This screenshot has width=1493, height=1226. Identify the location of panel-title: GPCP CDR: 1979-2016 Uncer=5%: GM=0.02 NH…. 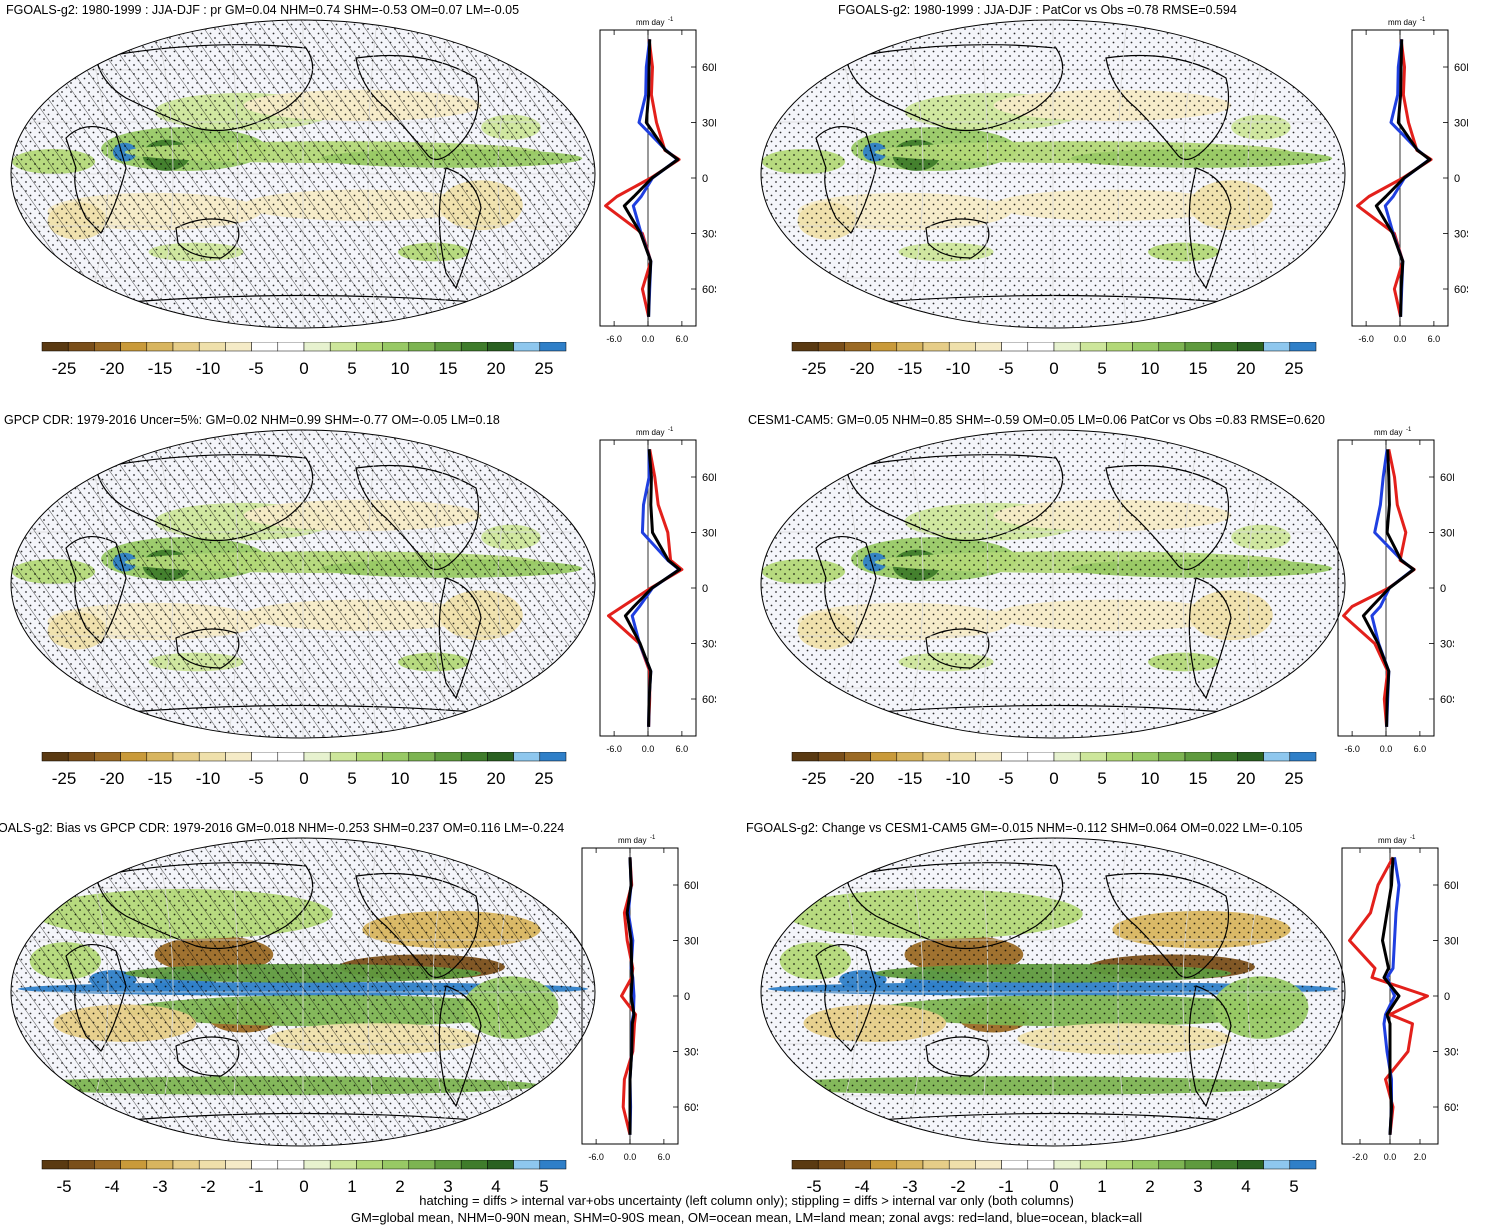
(252, 420).